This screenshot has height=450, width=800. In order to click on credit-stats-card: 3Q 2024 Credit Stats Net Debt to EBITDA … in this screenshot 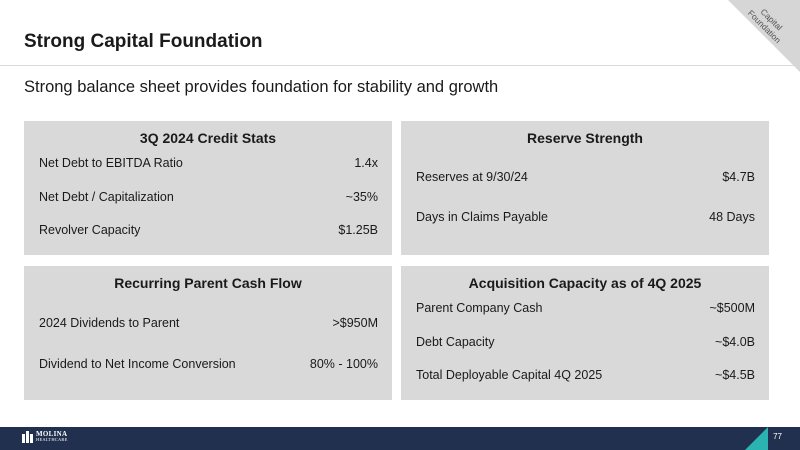, I will do `click(208, 188)`.